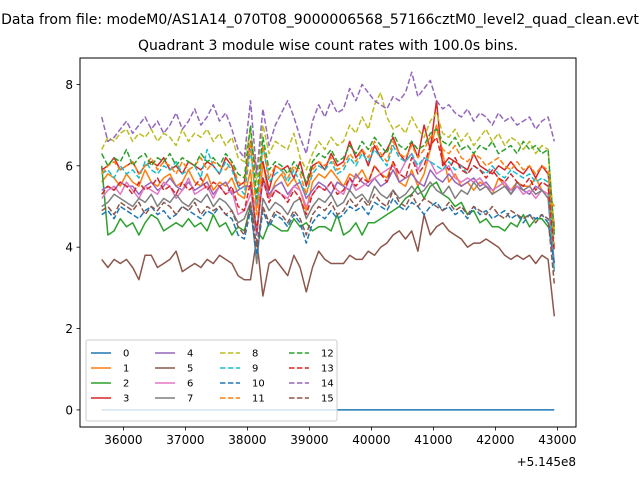 The image size is (640, 480). What do you see at coordinates (495, 440) in the screenshot?
I see `x-tick-label: 42000` at bounding box center [495, 440].